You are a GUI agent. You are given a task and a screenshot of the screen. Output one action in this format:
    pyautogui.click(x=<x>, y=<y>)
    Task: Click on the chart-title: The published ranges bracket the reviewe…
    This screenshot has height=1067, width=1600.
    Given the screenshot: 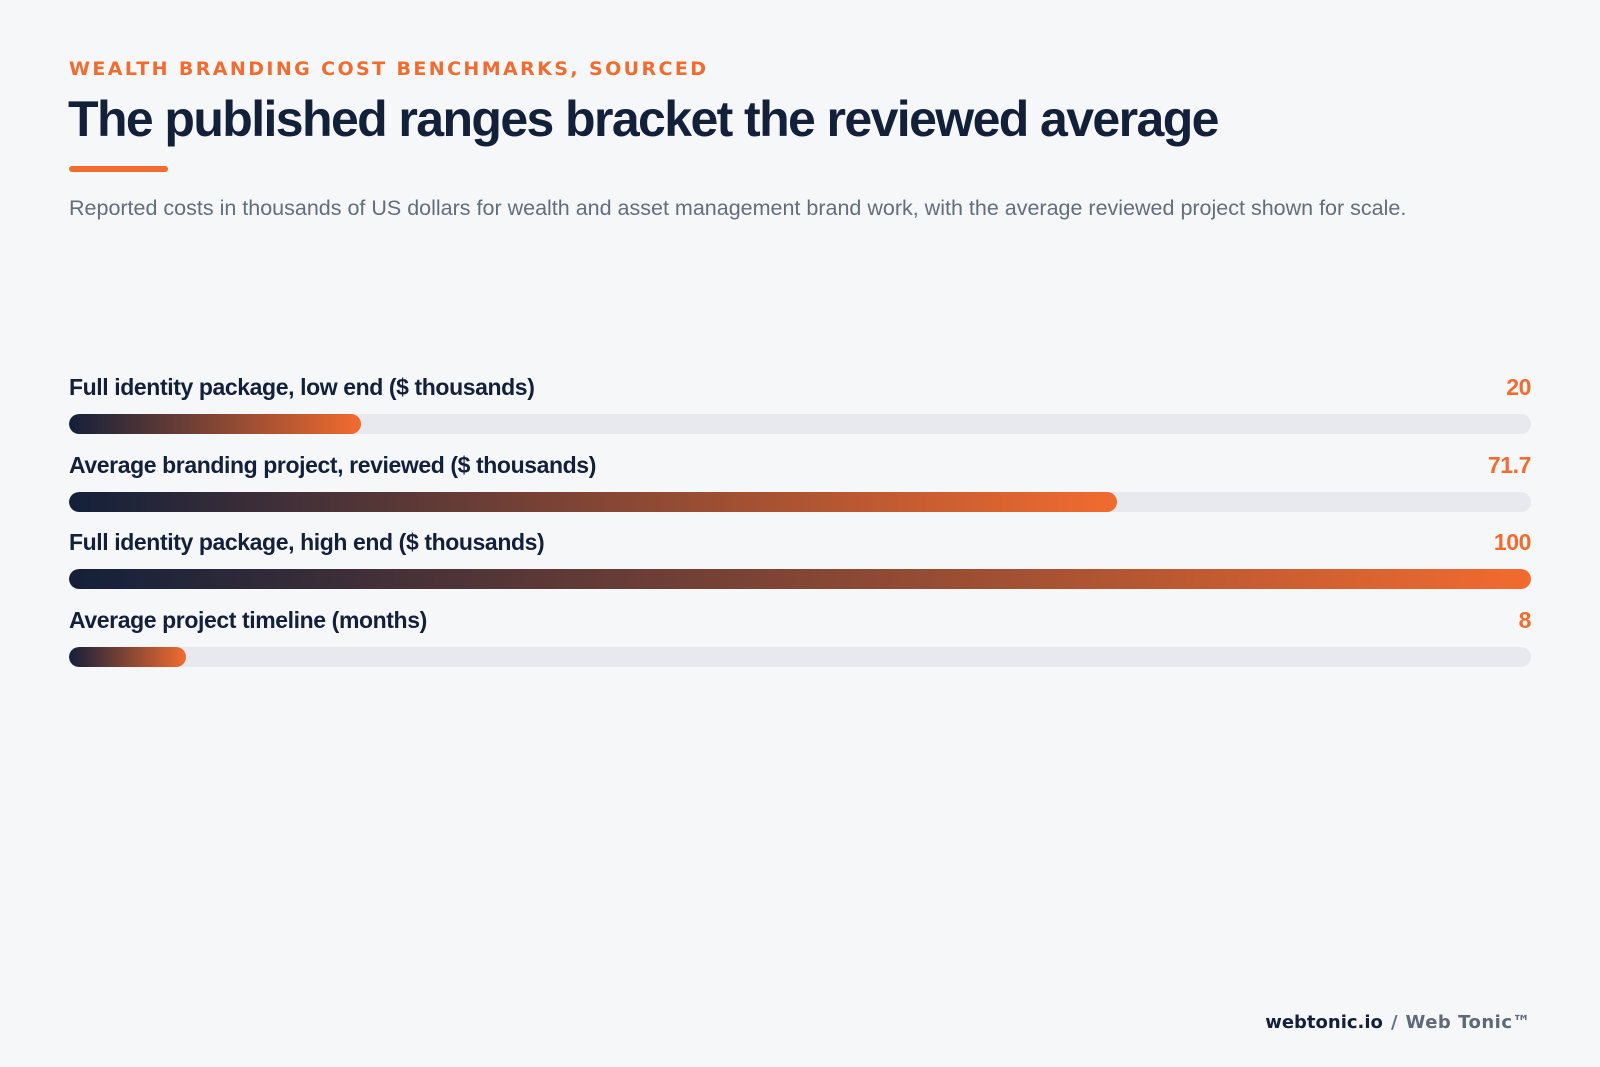 What is the action you would take?
    pyautogui.click(x=643, y=119)
    